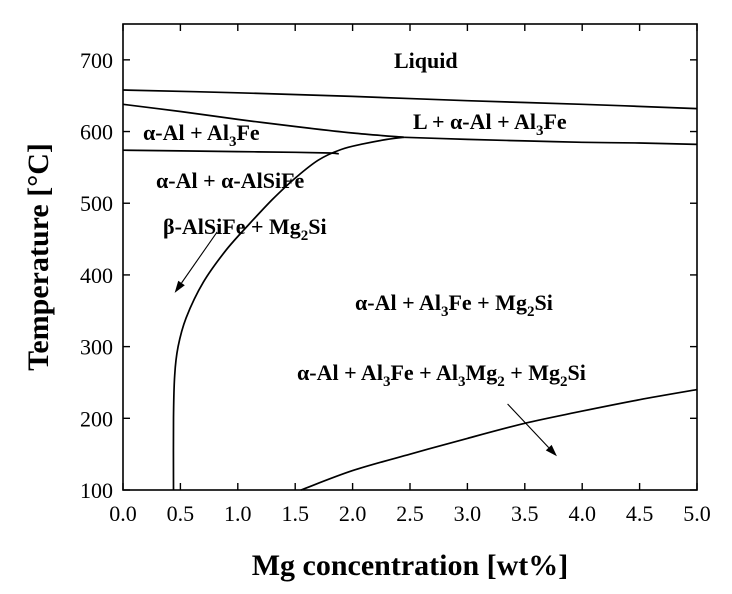  I want to click on y-tick-label: 500, so click(96, 203).